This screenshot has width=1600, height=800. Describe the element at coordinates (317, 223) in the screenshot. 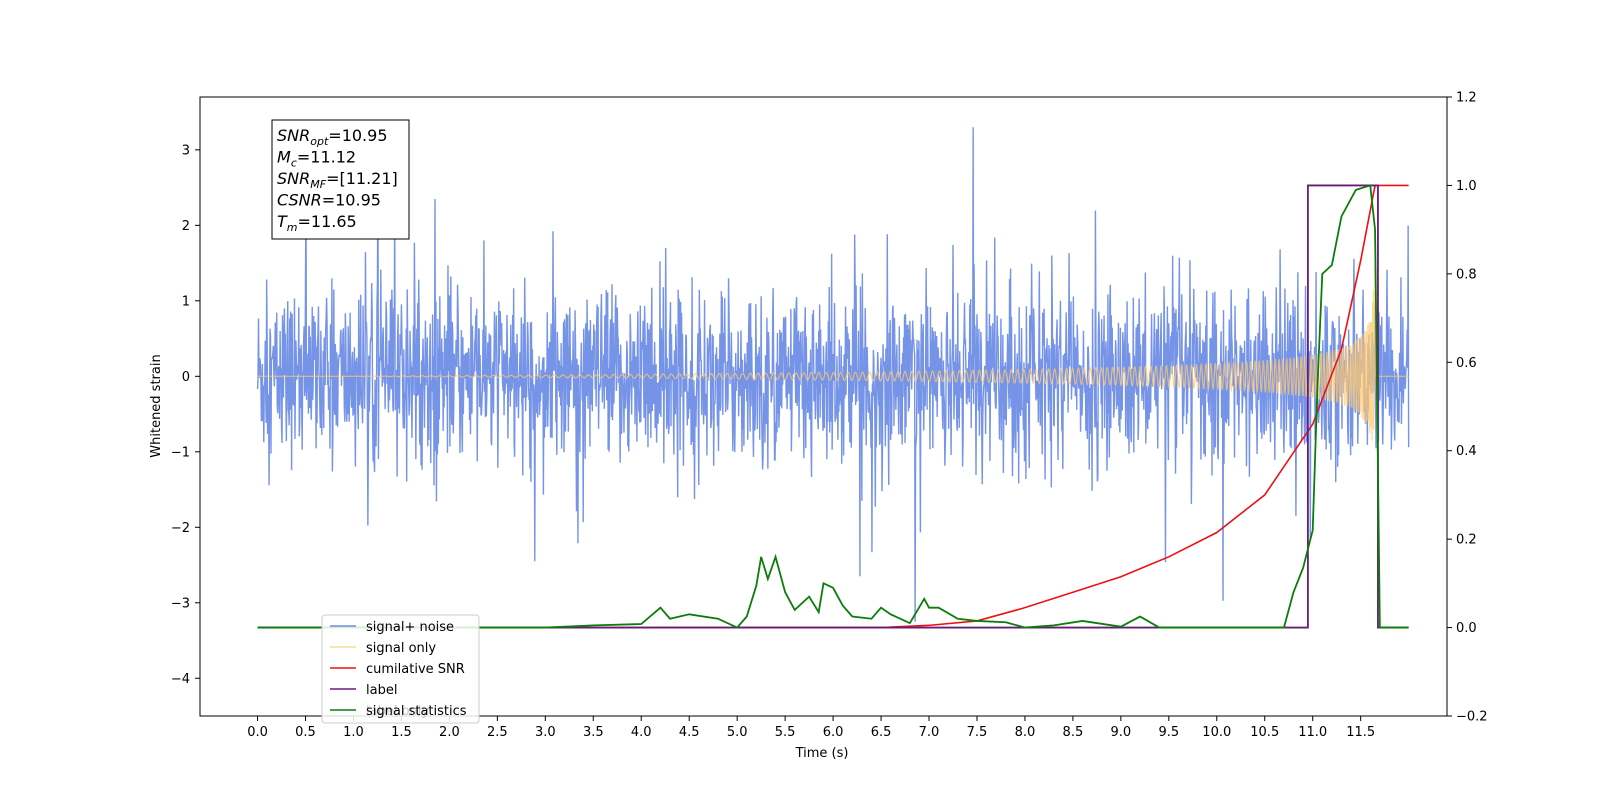

I see `annotation-line: Tm=11.65` at that location.